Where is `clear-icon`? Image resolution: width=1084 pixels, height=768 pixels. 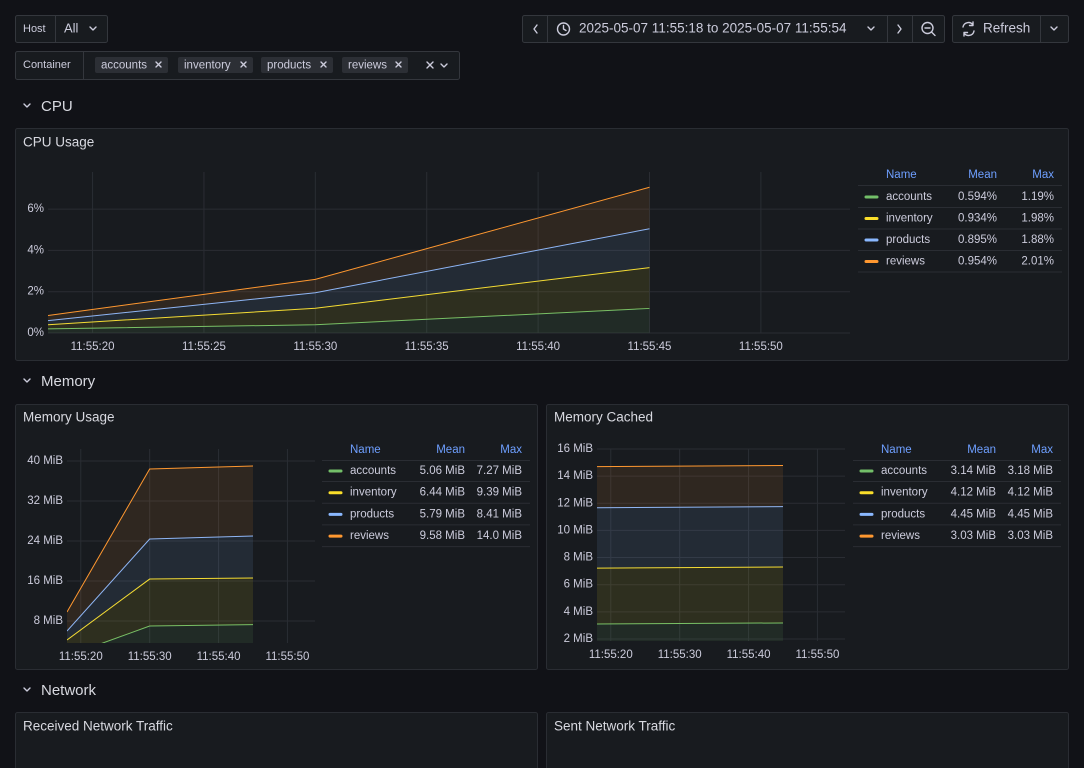 clear-icon is located at coordinates (430, 65).